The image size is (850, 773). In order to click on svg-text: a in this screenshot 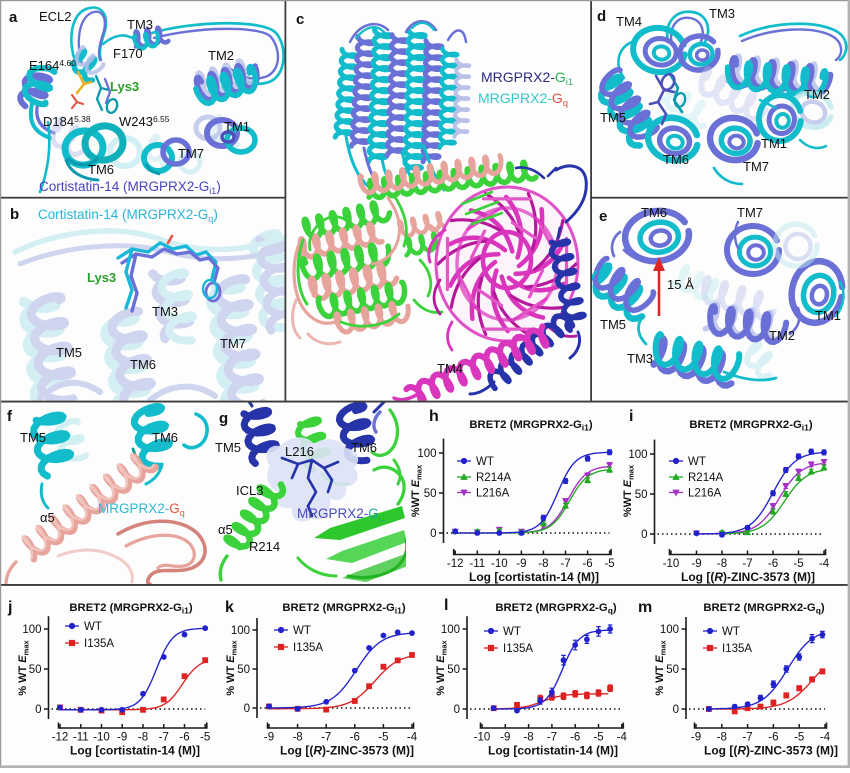, I will do `click(13, 17)`.